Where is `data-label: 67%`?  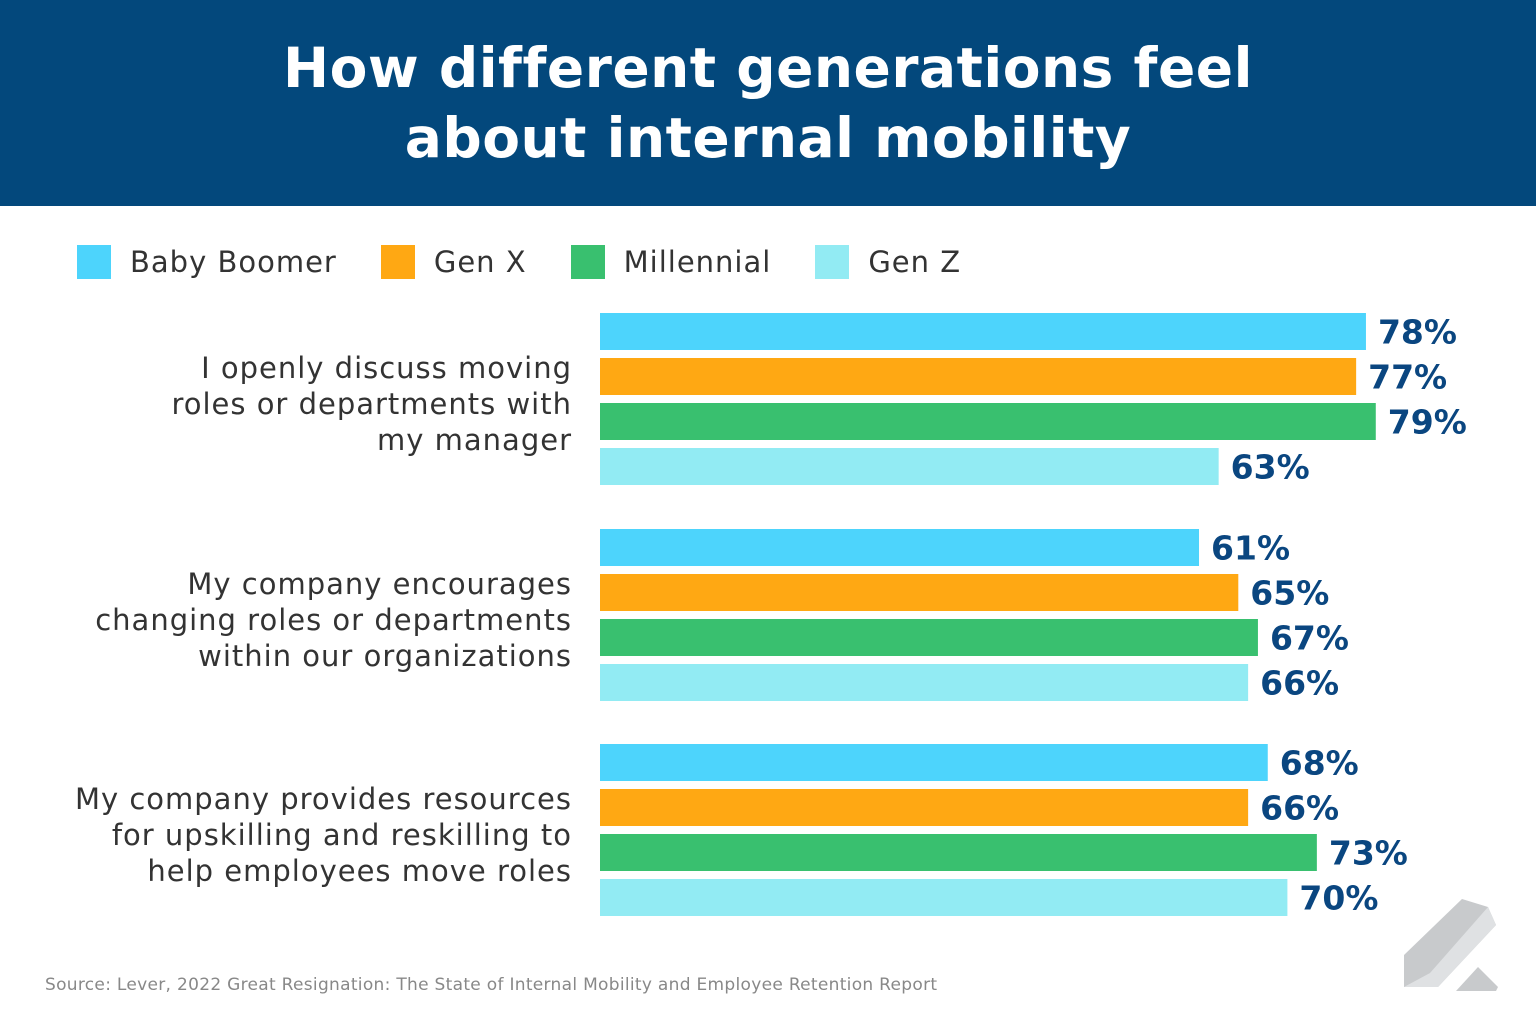 data-label: 67% is located at coordinates (1309, 638).